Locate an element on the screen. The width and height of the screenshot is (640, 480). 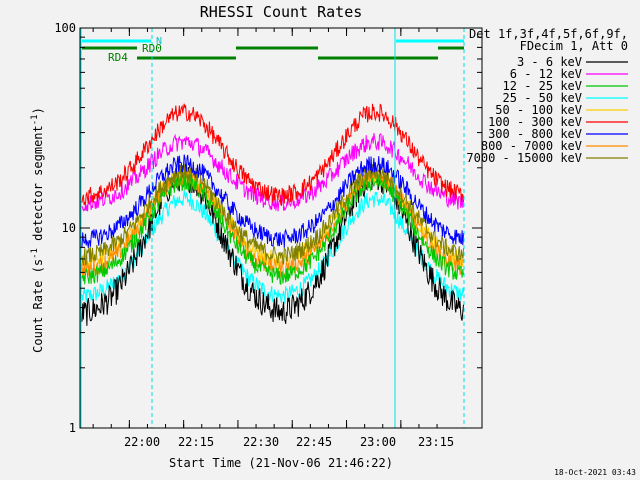
flag-label-n: N is located at coordinates (159, 41).